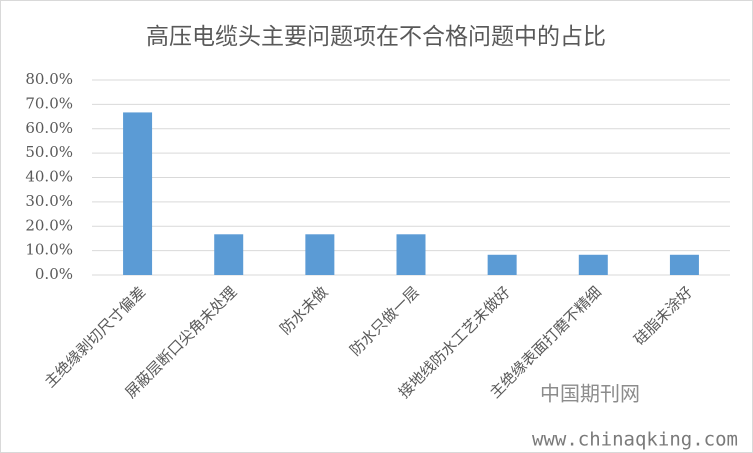 Image resolution: width=753 pixels, height=453 pixels. What do you see at coordinates (49, 201) in the screenshot?
I see `y-tick-label: 30.0%` at bounding box center [49, 201].